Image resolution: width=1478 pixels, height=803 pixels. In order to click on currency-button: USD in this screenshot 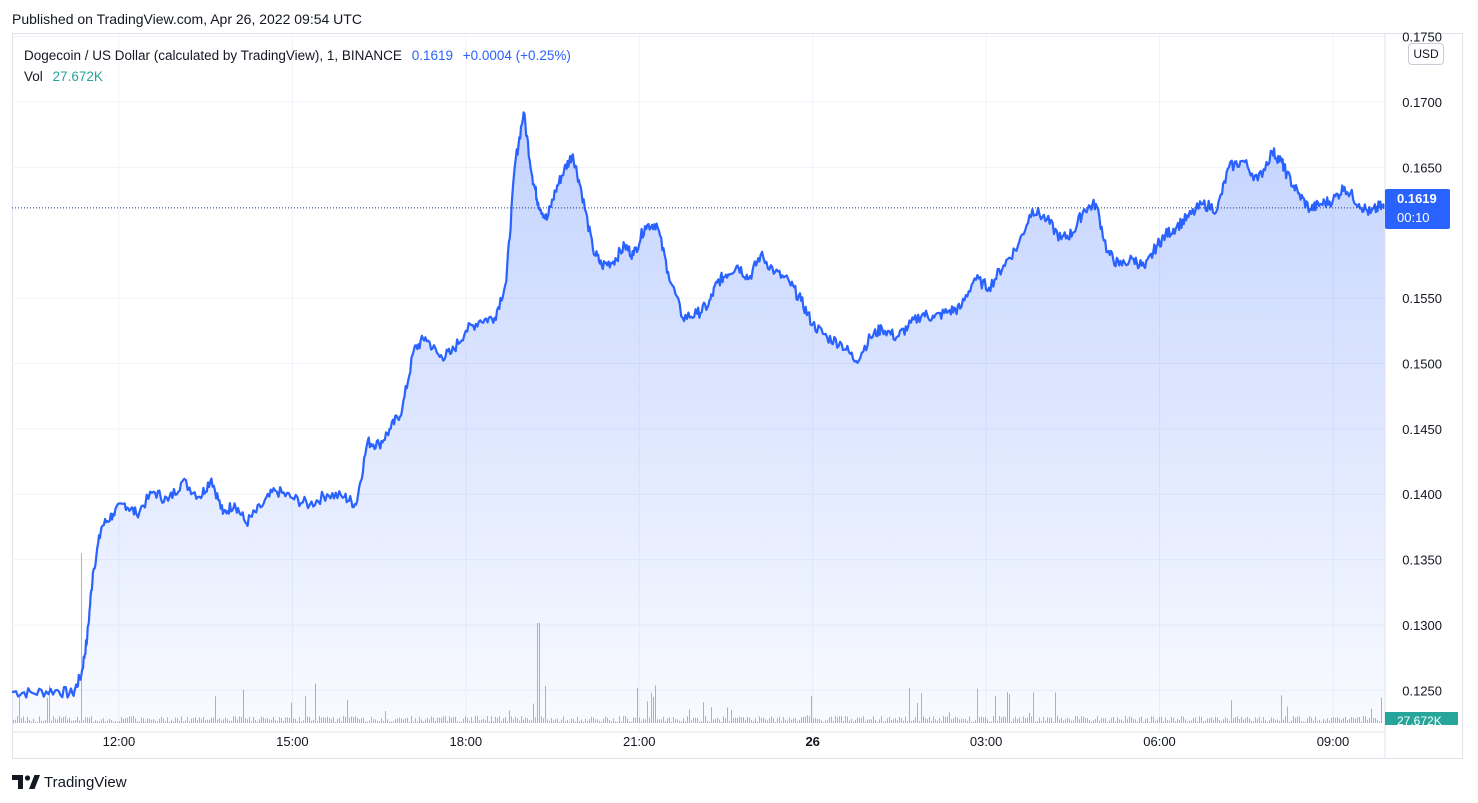, I will do `click(1426, 54)`.